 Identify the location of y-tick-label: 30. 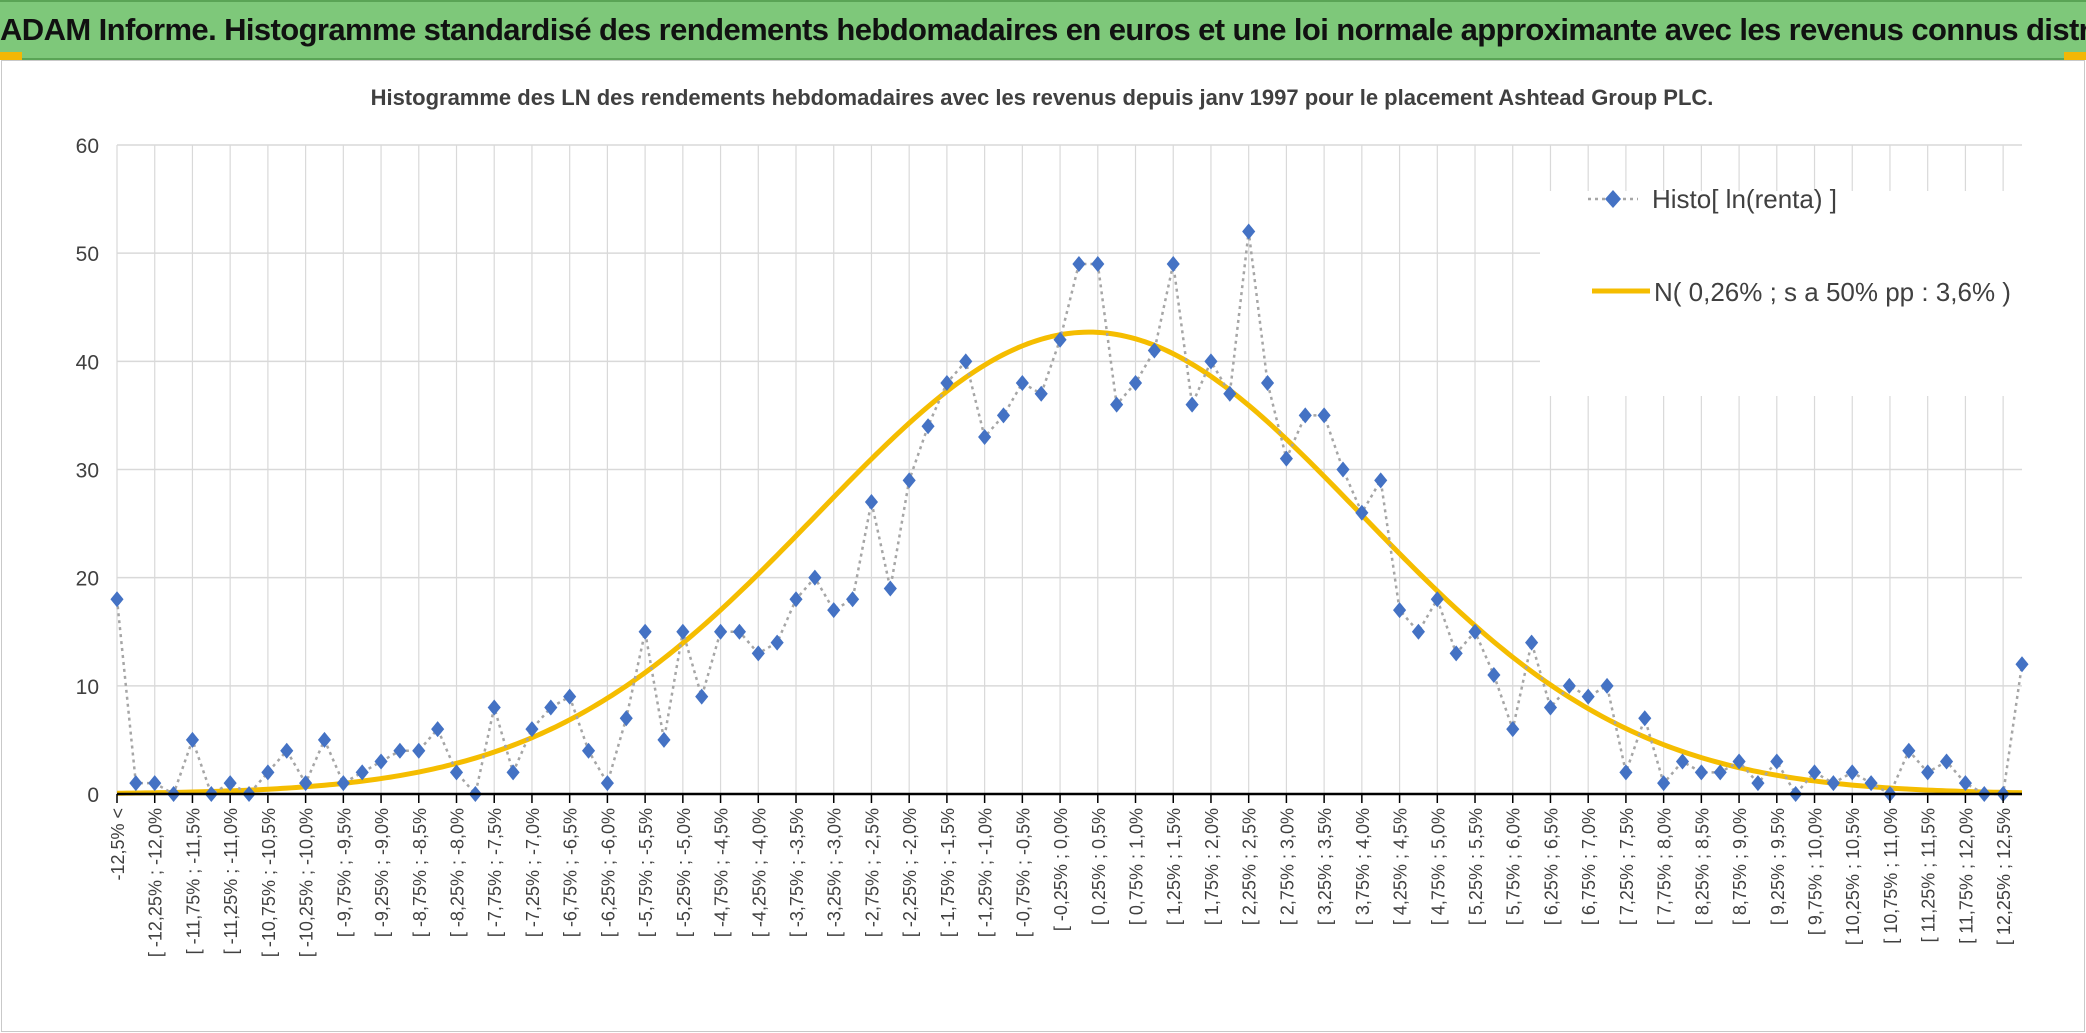
(87, 471).